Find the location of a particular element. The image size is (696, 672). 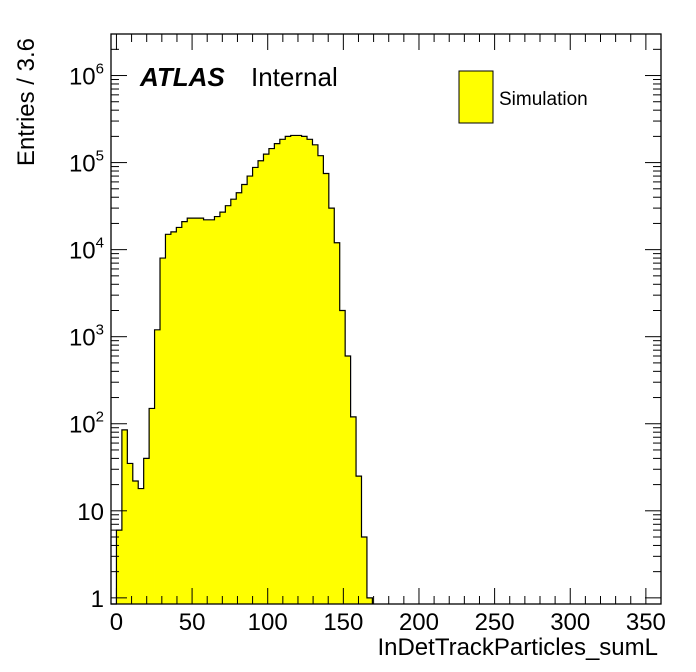

x-tick-label: 0 is located at coordinates (116, 622).